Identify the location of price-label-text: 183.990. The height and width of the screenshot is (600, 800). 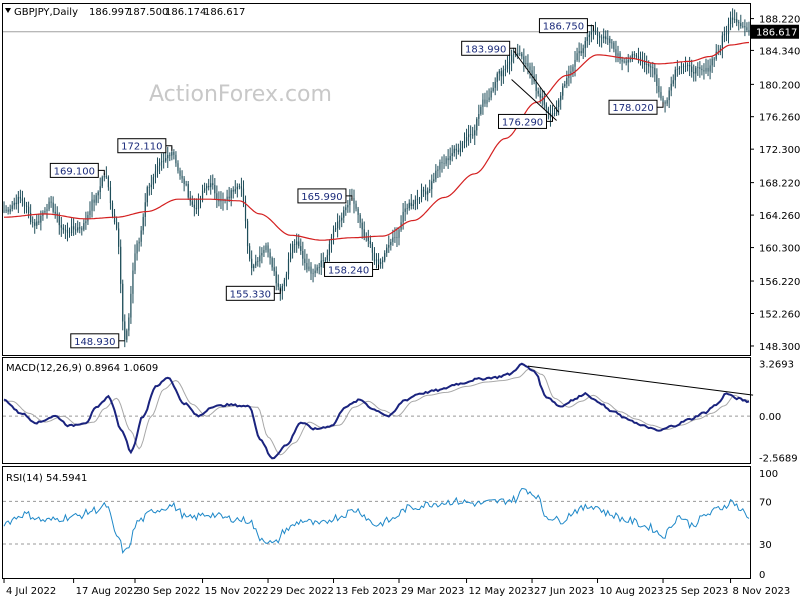
(485, 49).